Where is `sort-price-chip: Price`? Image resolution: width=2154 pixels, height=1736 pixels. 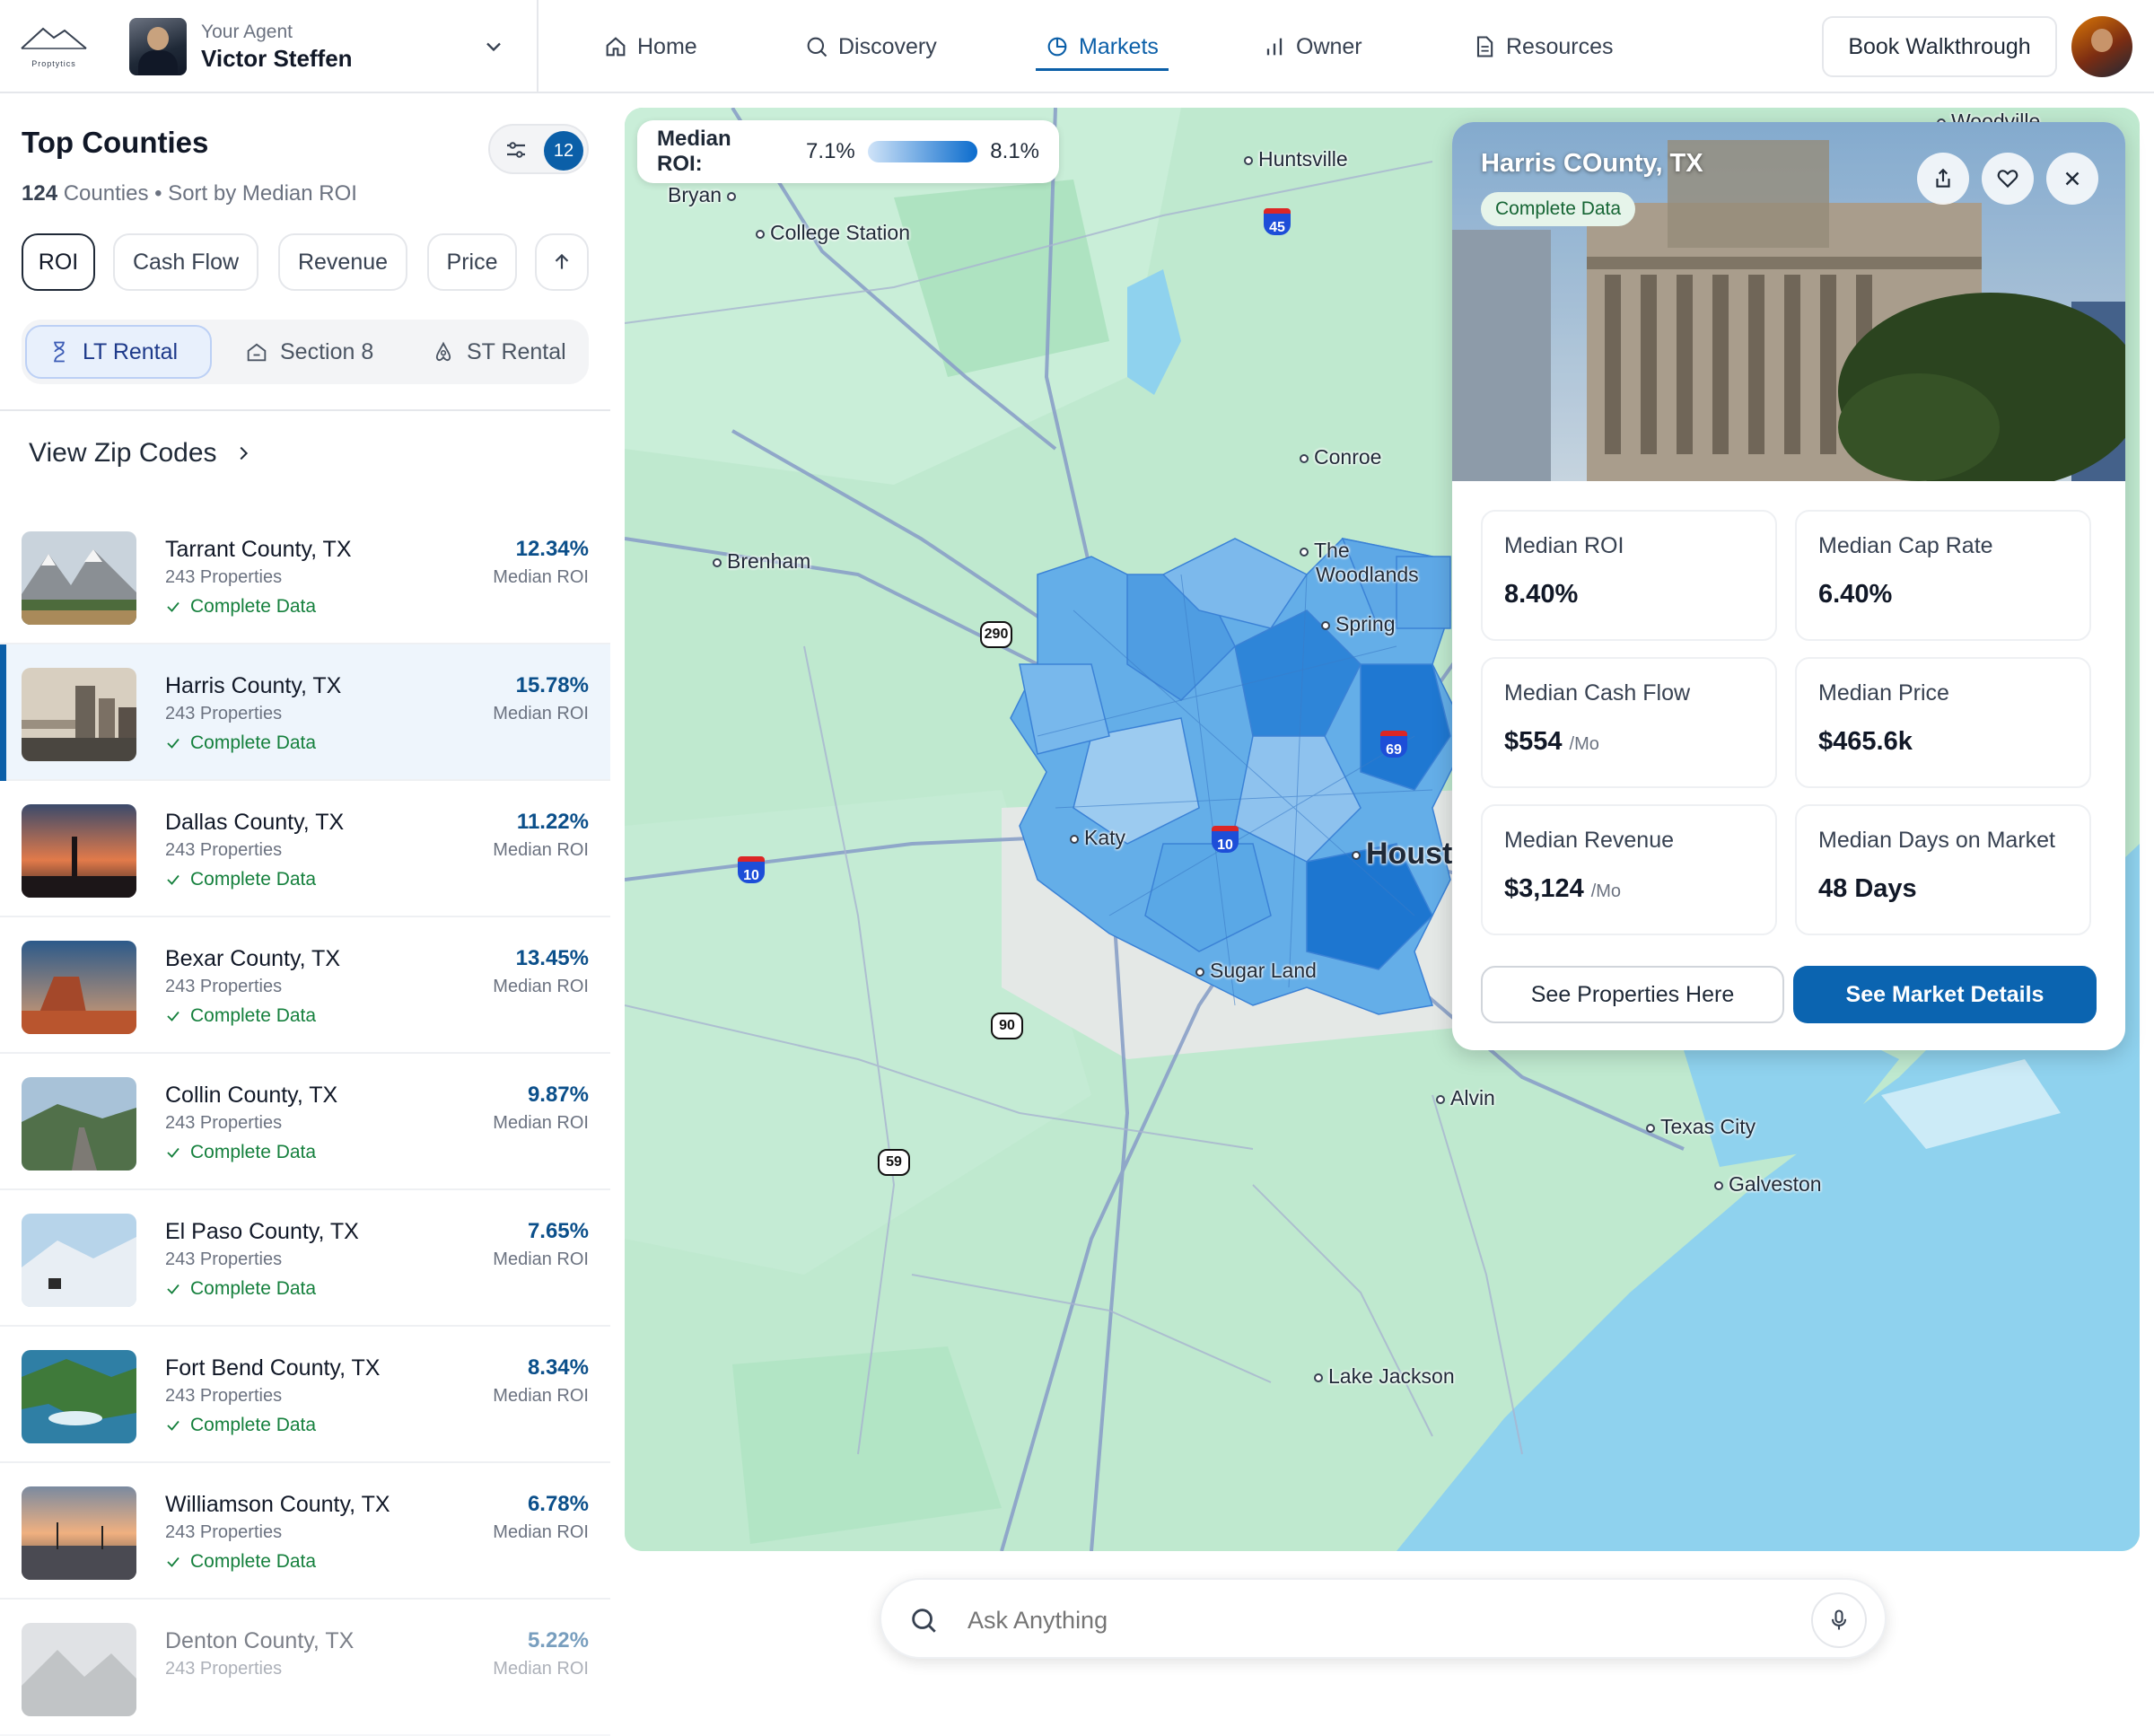
sort-price-chip: Price is located at coordinates (472, 262).